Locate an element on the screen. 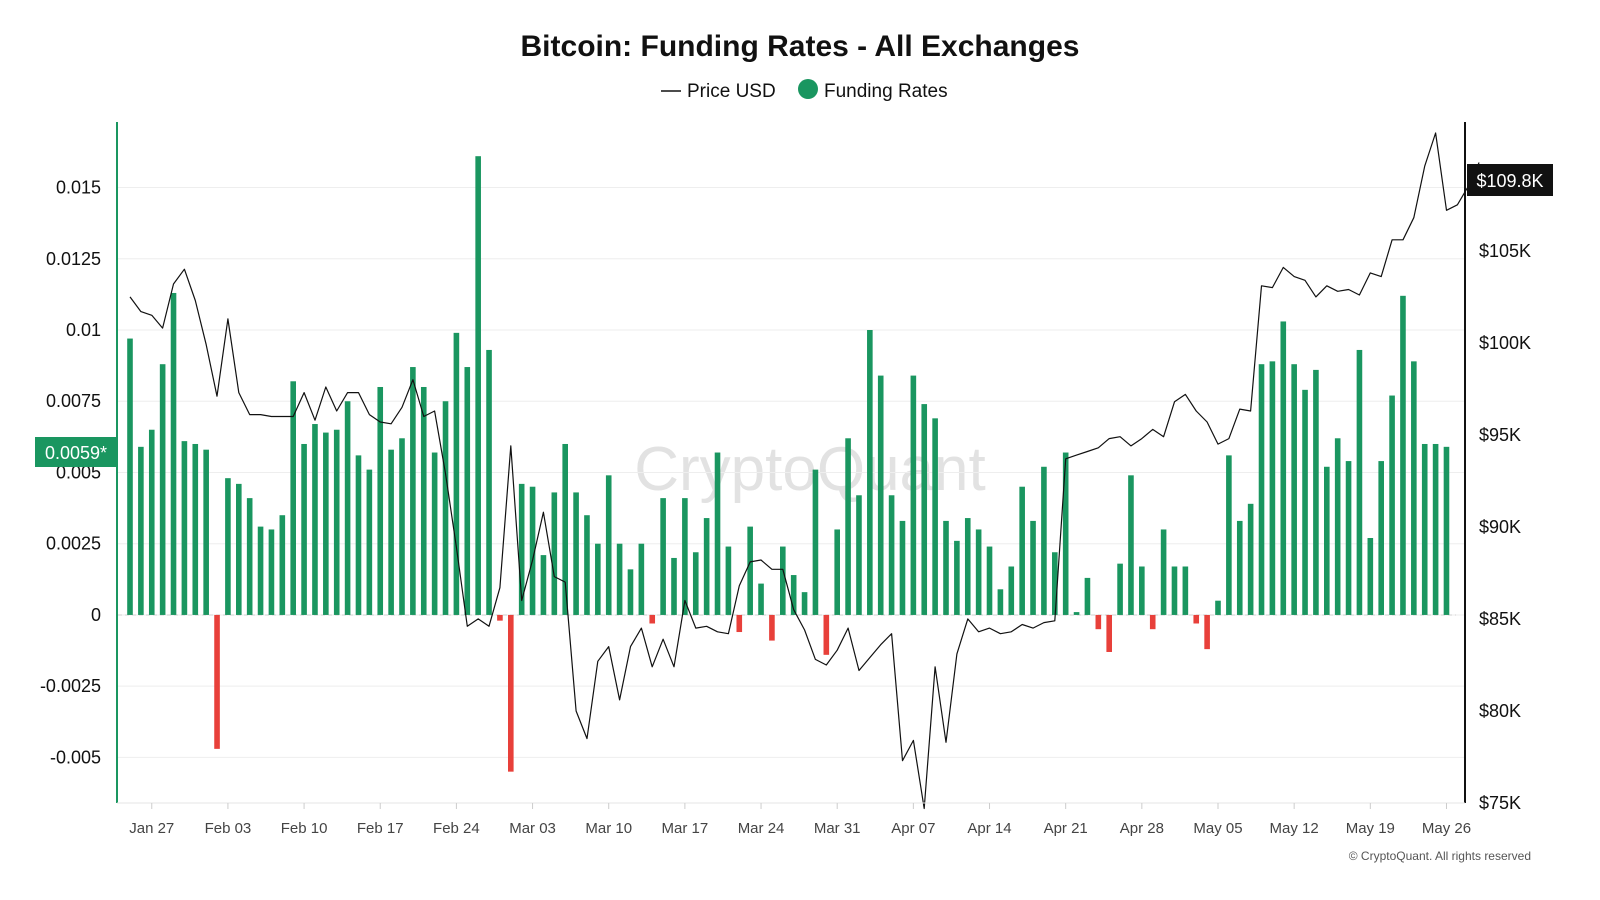 Image resolution: width=1600 pixels, height=900 pixels. right-tick-label: $105K is located at coordinates (1505, 251).